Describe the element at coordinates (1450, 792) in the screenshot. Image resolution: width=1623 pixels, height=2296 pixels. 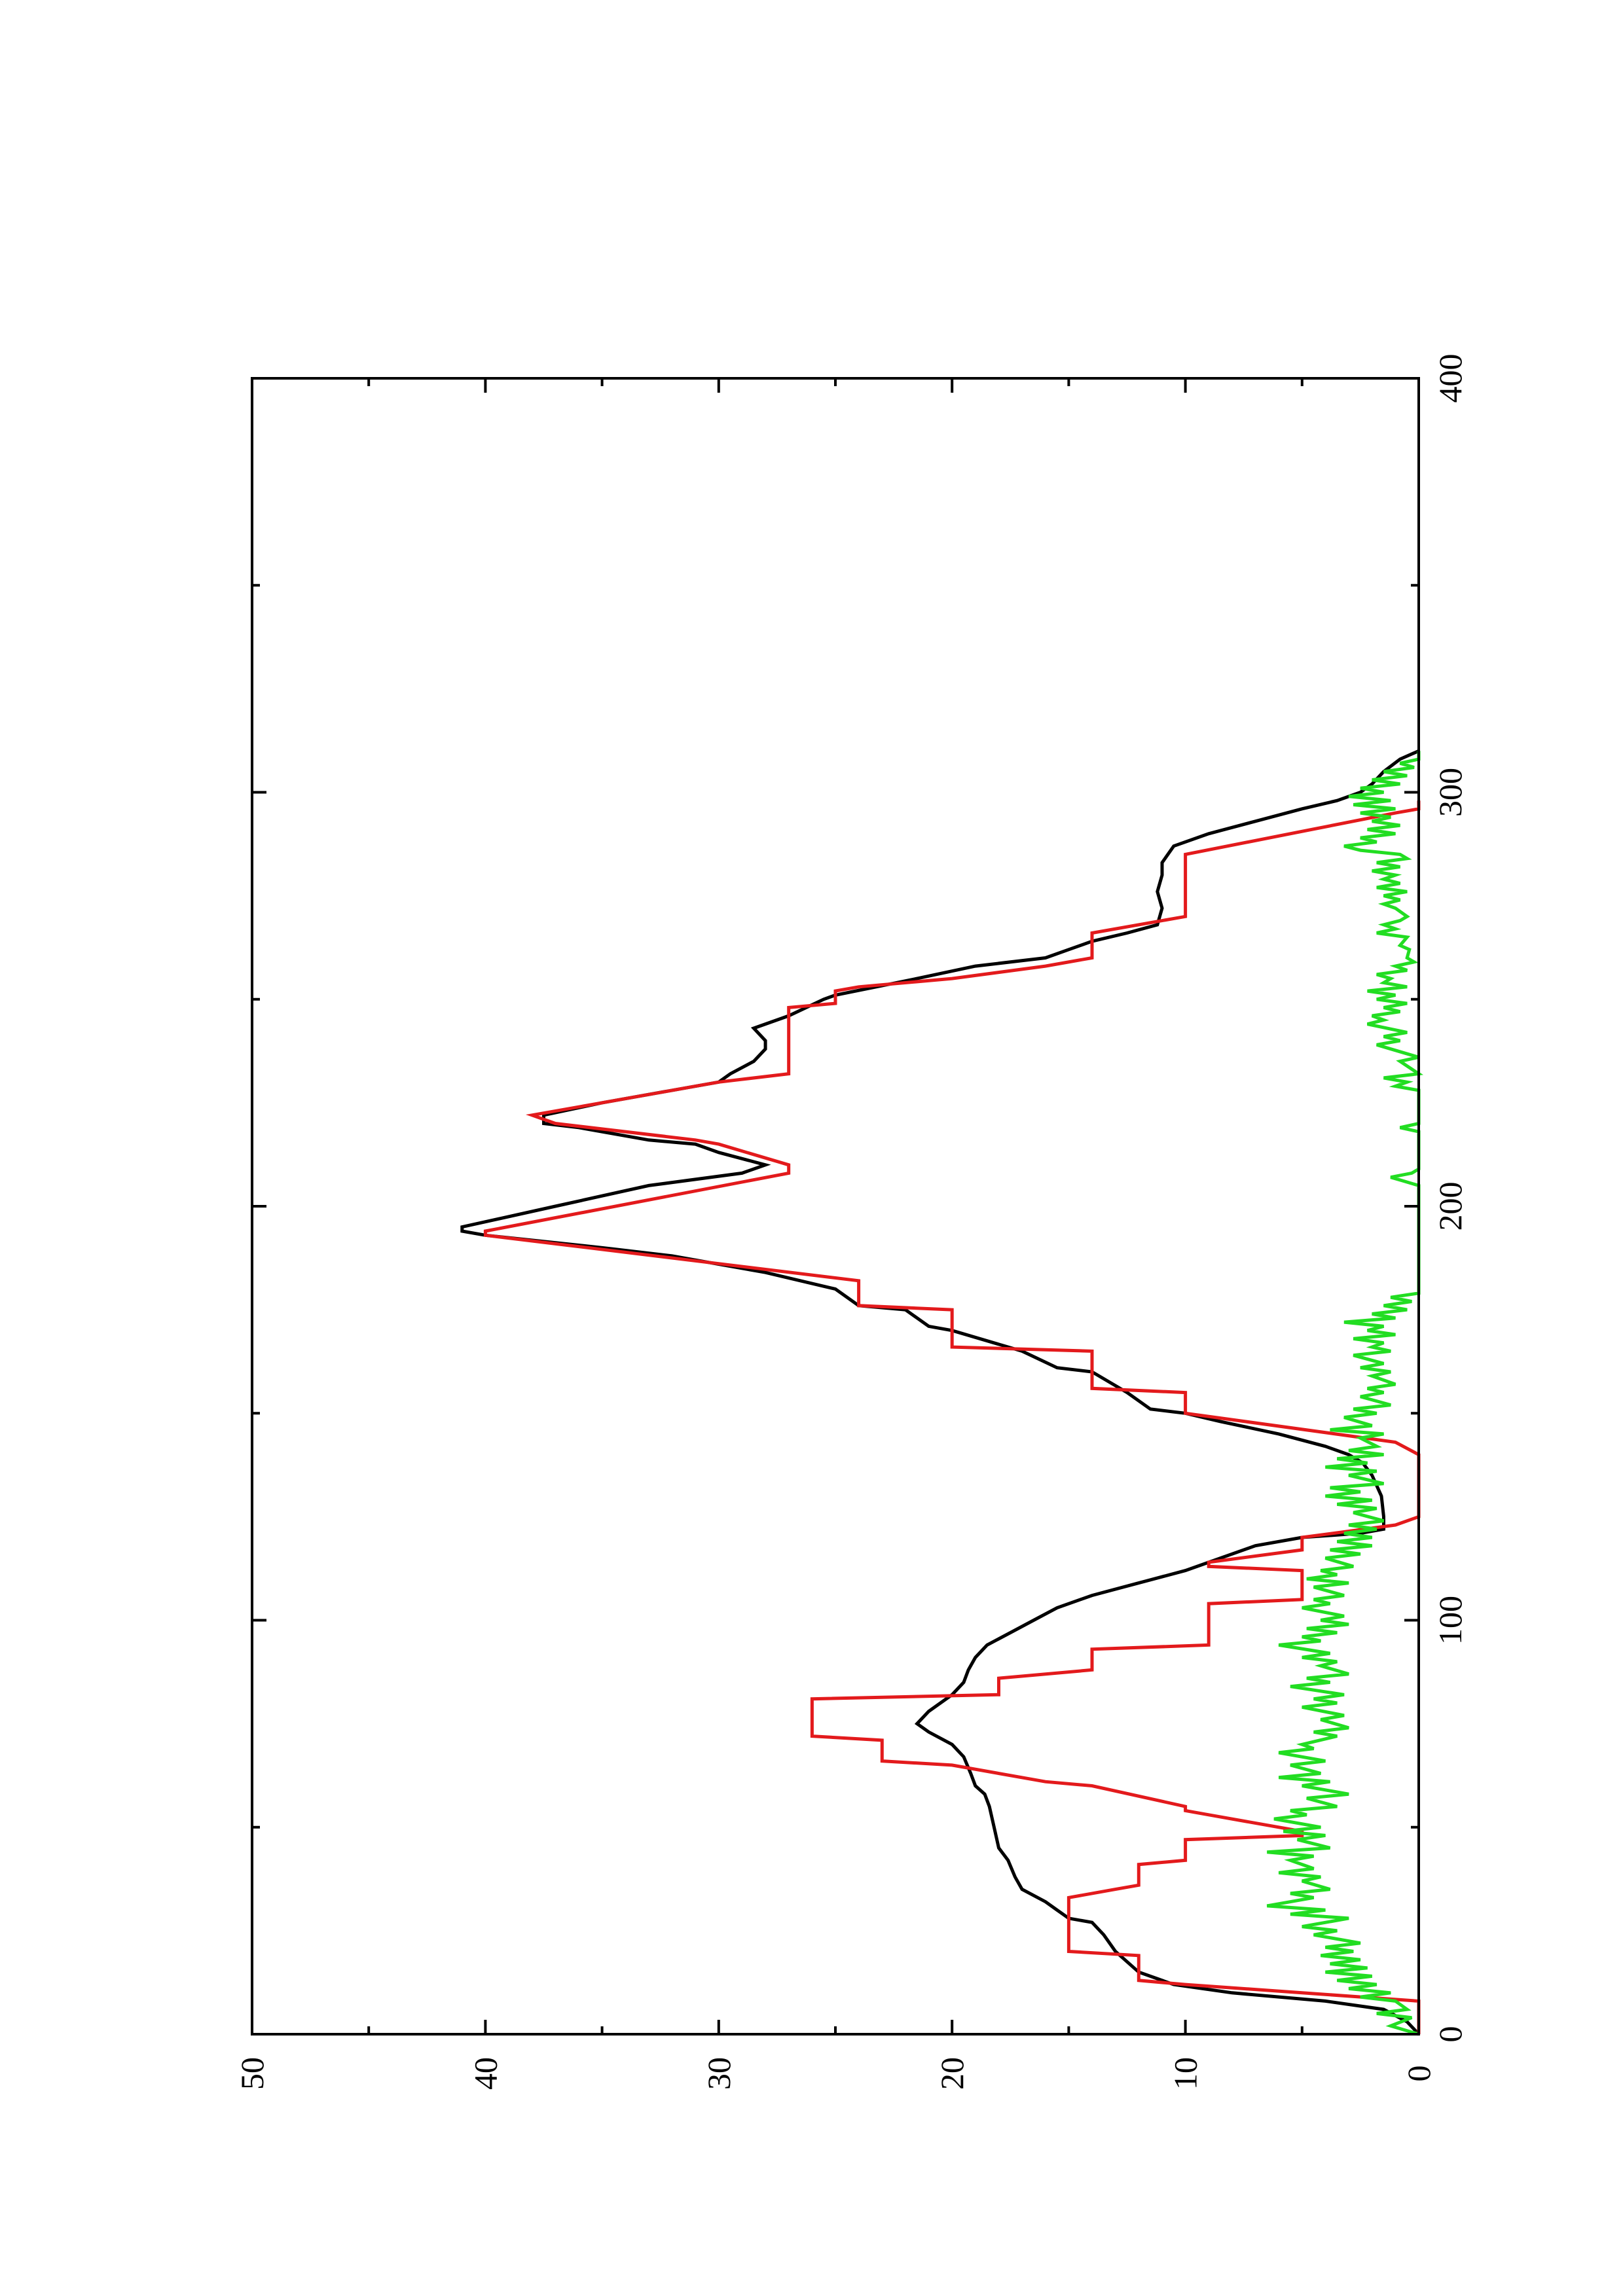
I see `x-tick-label: 300` at that location.